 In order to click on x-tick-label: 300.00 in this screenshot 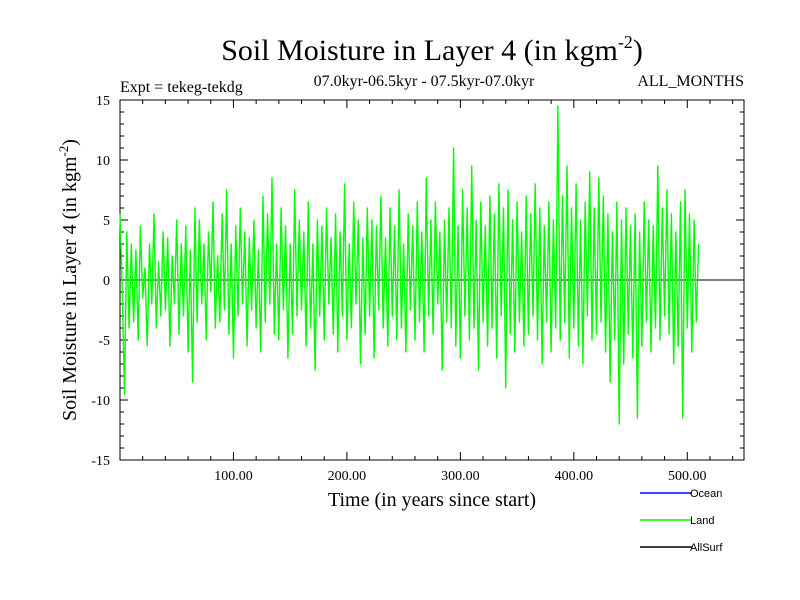, I will do `click(460, 476)`.